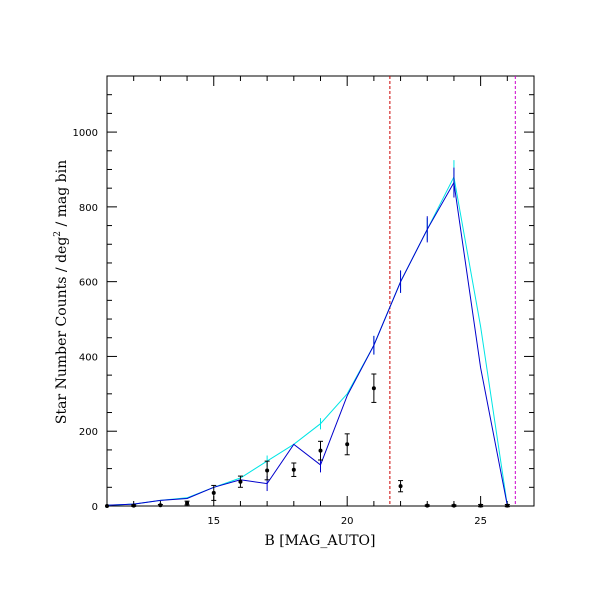 This screenshot has width=611, height=611. What do you see at coordinates (62, 195) in the screenshot?
I see `y-axis-label-rest: / mag bin` at bounding box center [62, 195].